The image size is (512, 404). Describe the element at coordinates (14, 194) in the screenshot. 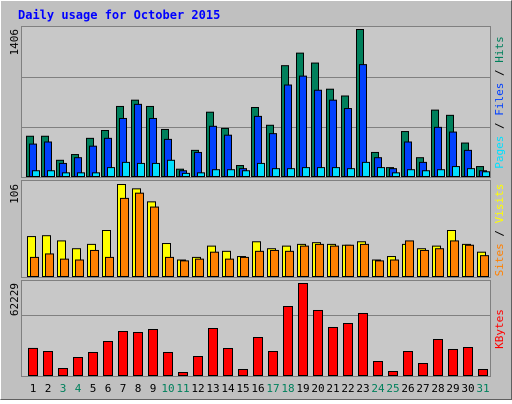

I see `y-tick-label: 106` at that location.